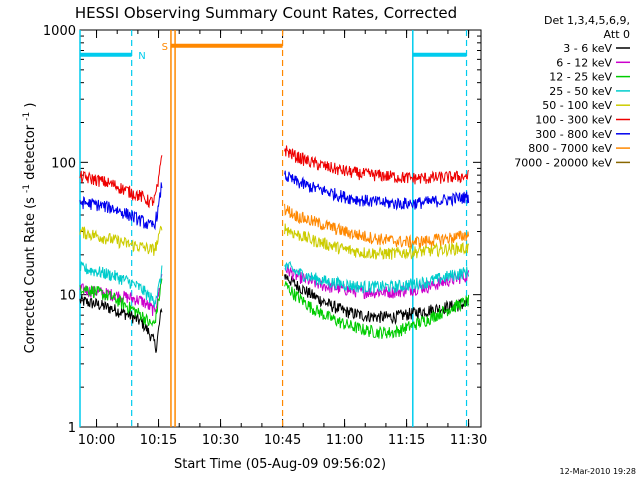  Describe the element at coordinates (570, 148) in the screenshot. I see `legend-label: 800 - 7000 keV` at that location.